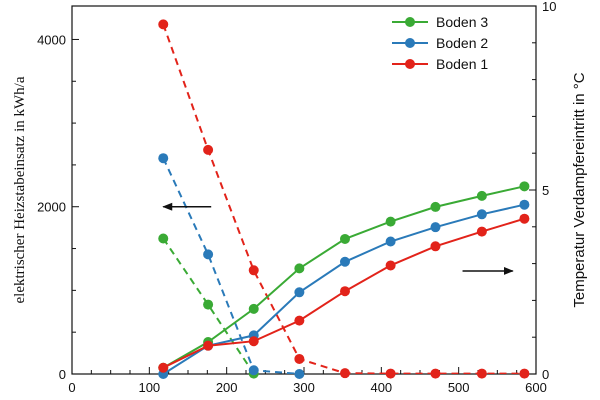 This screenshot has width=600, height=400. What do you see at coordinates (462, 22) in the screenshot?
I see `legend-label-boden-3: Boden 3` at bounding box center [462, 22].